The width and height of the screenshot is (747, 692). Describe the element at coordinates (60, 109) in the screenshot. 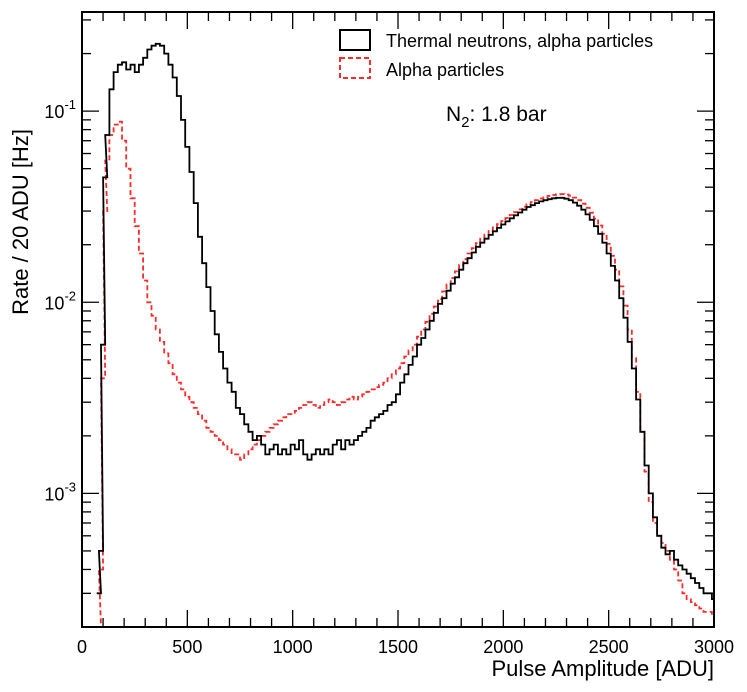

I see `y-tick-label: 10⁻¹` at that location.